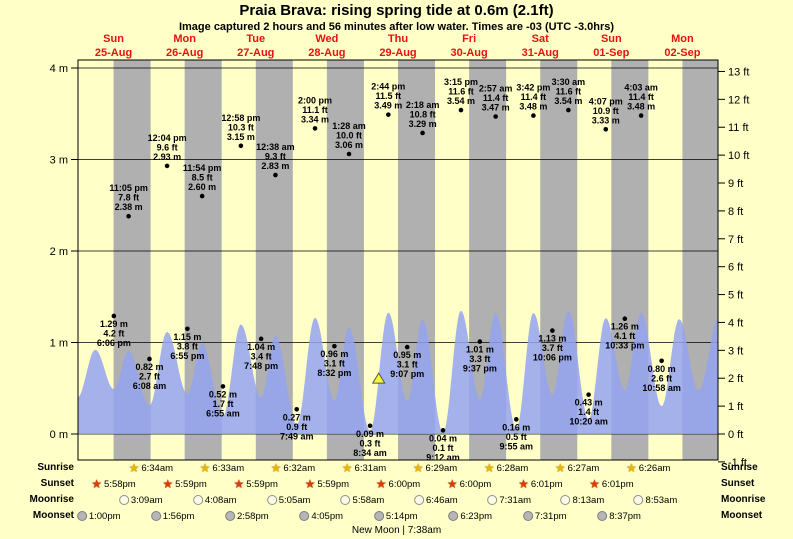 Image resolution: width=793 pixels, height=539 pixels. What do you see at coordinates (389, 96) in the screenshot?
I see `tide-event-label-line: 11.5 ft` at bounding box center [389, 96].